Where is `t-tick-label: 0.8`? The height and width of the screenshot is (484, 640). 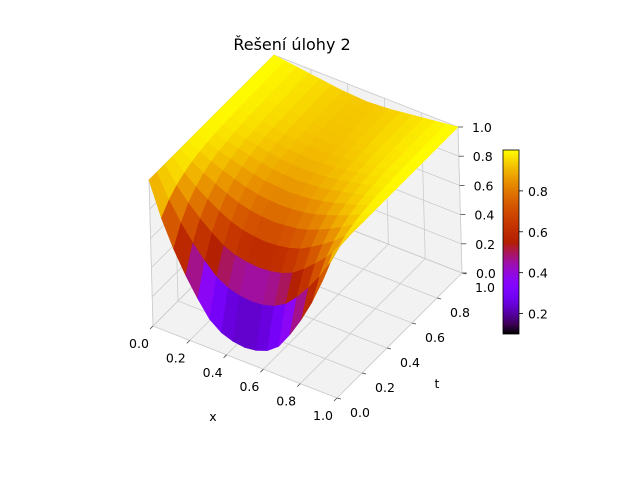
t-tick-label: 0.8 is located at coordinates (460, 312).